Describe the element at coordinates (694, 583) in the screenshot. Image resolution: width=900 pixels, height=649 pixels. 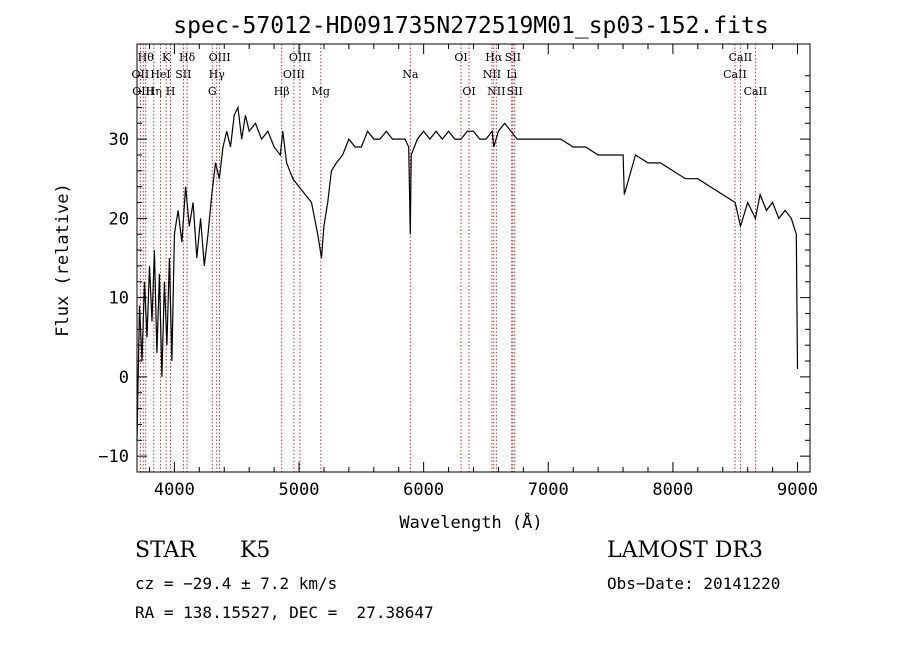
I see `observation-date: Obs−Date: 20141220` at that location.